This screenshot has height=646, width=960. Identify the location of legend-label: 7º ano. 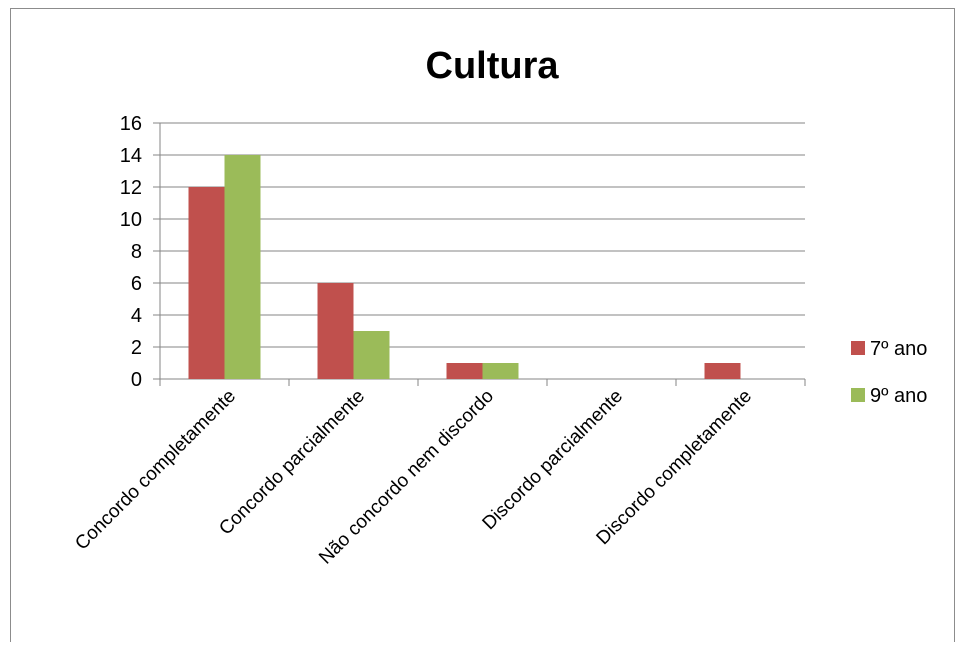
(898, 349).